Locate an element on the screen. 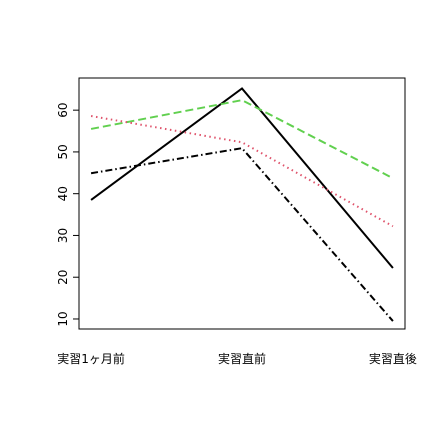 Image resolution: width=446 pixels, height=428 pixels. y-tick-label: 50 is located at coordinates (63, 151).